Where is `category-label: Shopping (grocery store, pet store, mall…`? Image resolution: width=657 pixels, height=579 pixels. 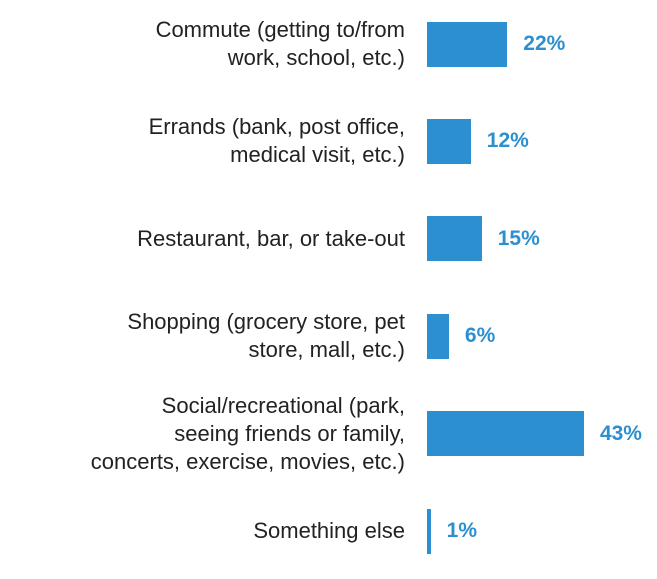 category-label: Shopping (grocery store, pet store, mall… is located at coordinates (266, 336).